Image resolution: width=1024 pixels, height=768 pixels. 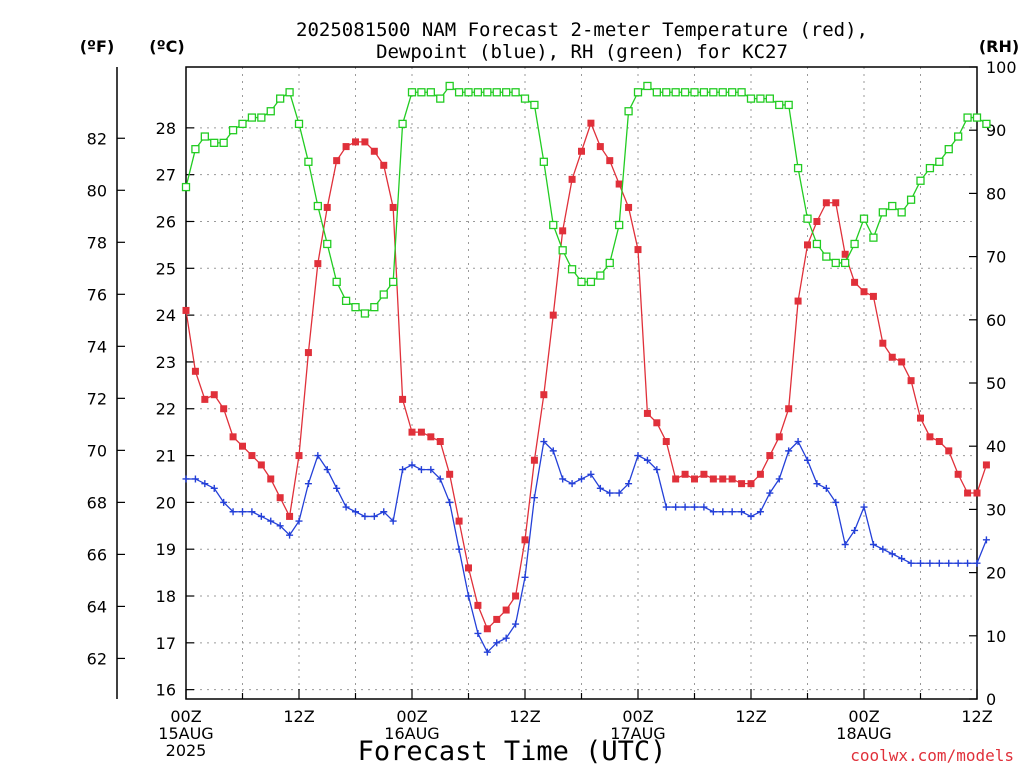 I want to click on fahrenheit-tick-label: 76, so click(x=97, y=294).